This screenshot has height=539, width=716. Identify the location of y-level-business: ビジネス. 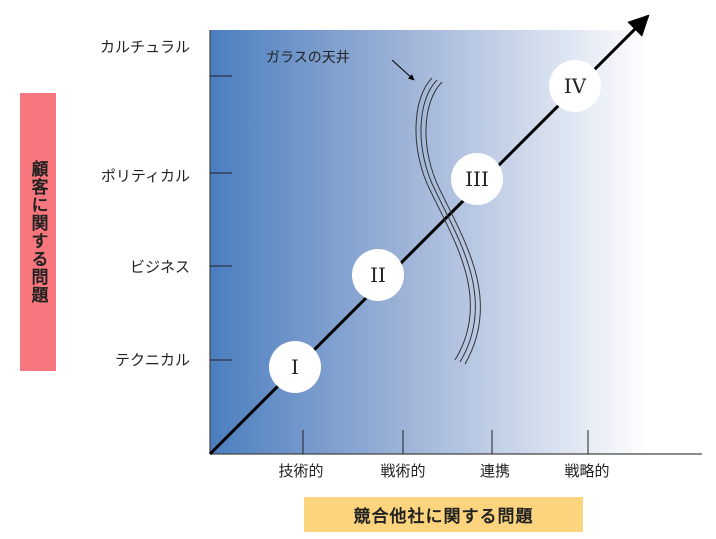
(159, 267).